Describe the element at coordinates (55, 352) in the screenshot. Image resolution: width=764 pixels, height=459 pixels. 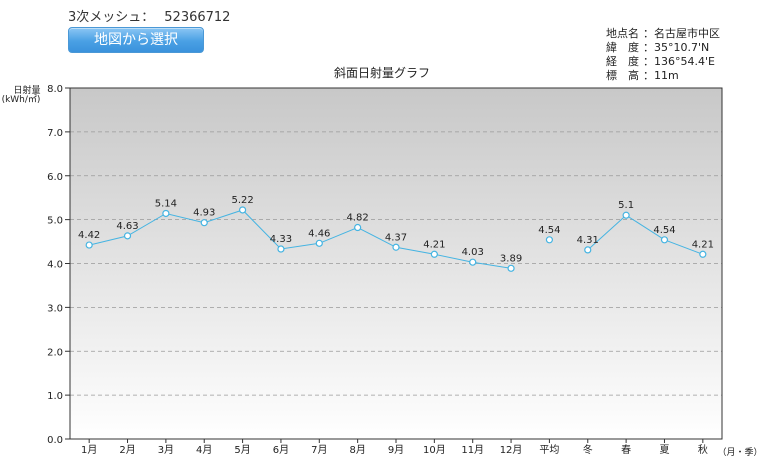
I see `y-tick-label: 2.0` at that location.